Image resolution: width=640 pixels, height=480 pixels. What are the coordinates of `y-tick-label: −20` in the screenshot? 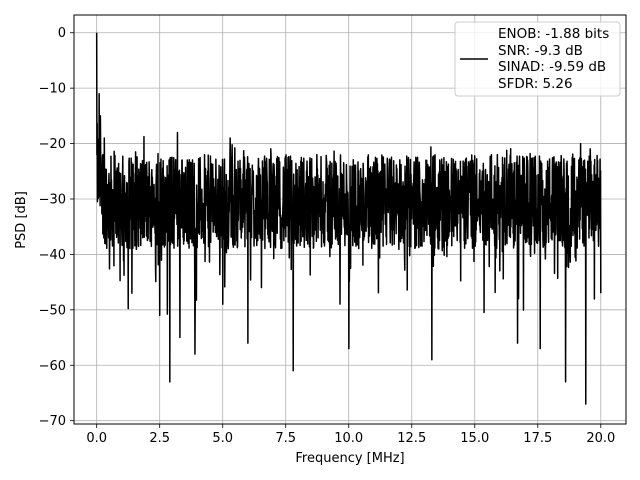 It's located at (52, 144).